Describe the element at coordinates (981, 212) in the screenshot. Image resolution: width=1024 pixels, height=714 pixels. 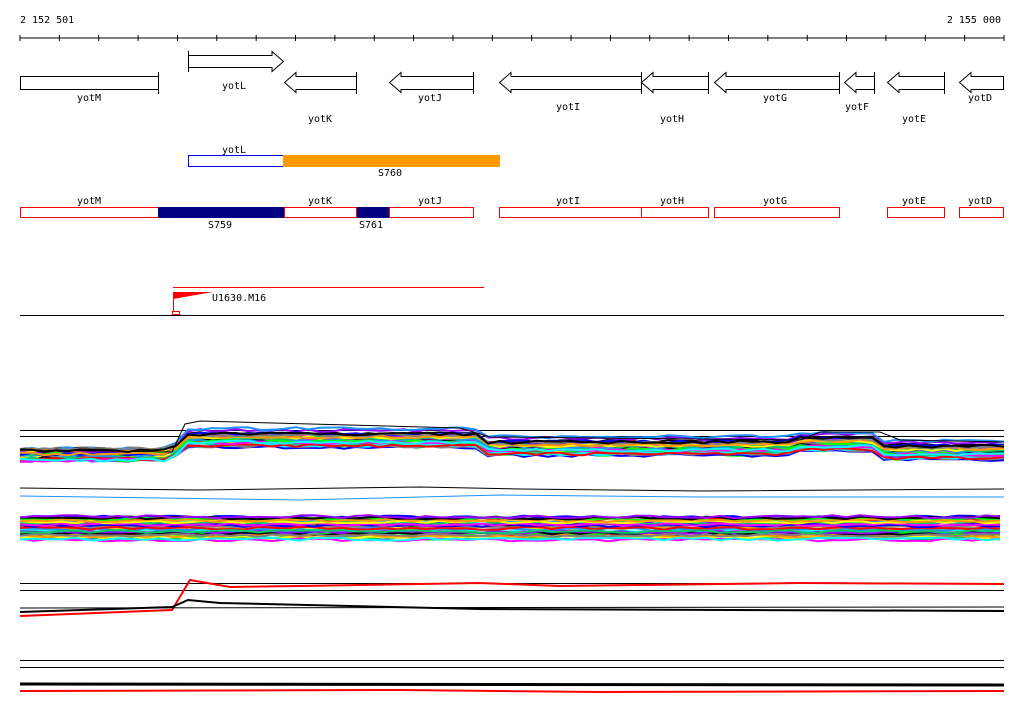
I see `gene-box-yotD` at that location.